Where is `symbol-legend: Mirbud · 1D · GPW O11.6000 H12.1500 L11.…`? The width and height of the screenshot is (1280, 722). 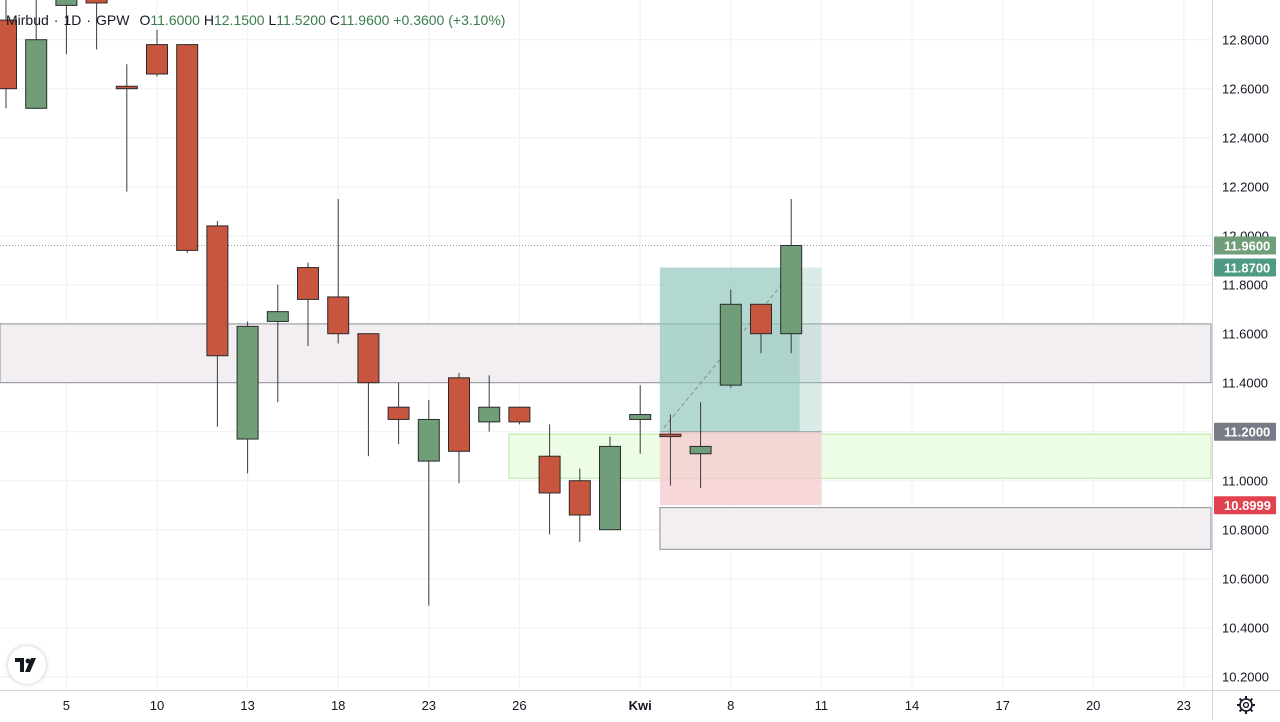 symbol-legend: Mirbud · 1D · GPW O11.6000 H12.1500 L11.… is located at coordinates (255, 20).